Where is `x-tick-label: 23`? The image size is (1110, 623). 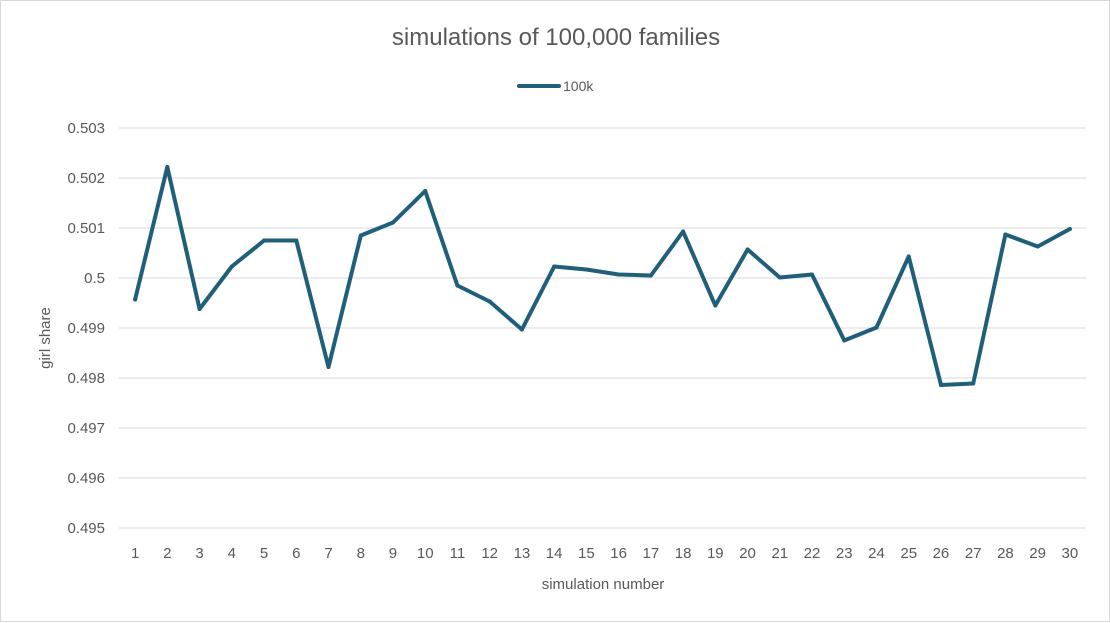 x-tick-label: 23 is located at coordinates (844, 553).